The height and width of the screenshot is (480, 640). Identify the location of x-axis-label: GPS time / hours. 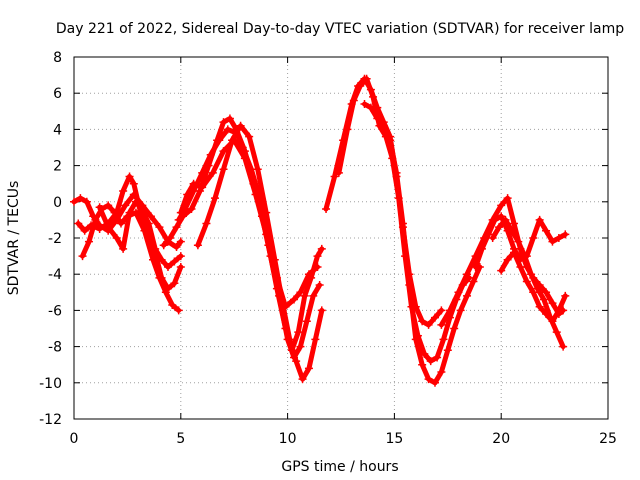
(339, 467).